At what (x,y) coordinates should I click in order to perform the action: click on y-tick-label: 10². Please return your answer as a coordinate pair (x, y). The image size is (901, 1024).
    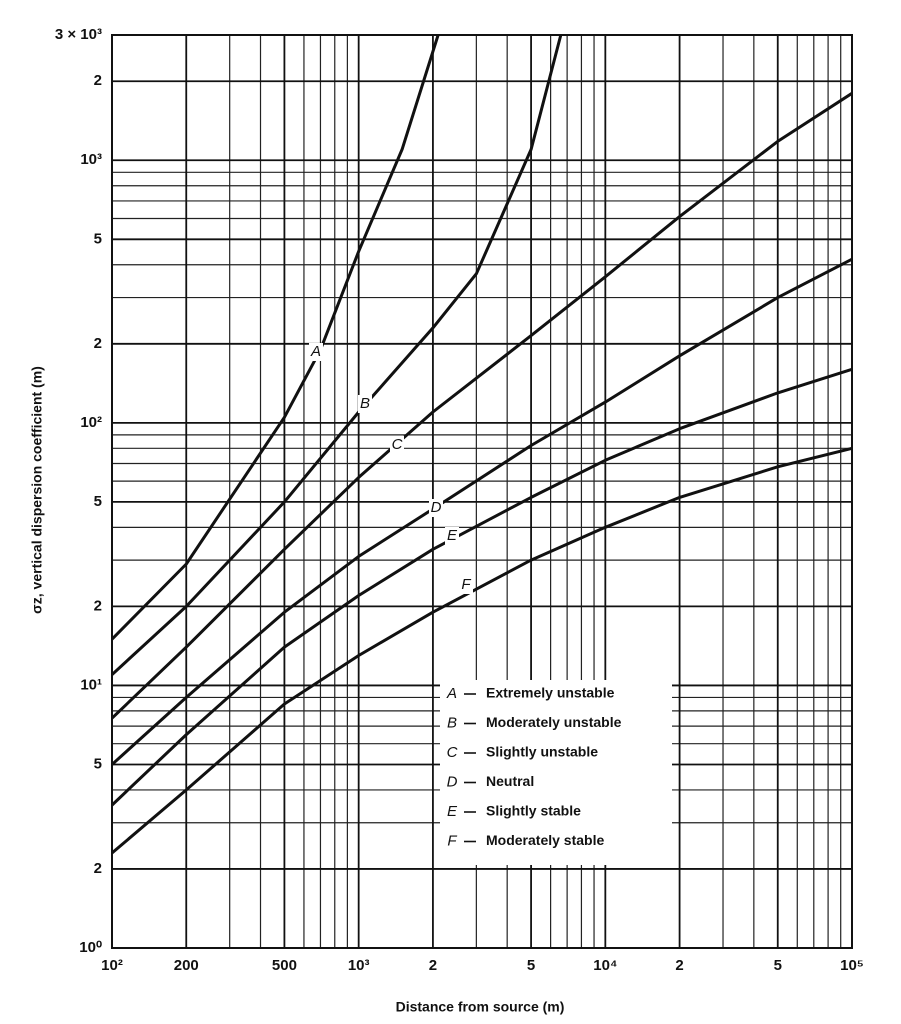
    Looking at the image, I should click on (91, 422).